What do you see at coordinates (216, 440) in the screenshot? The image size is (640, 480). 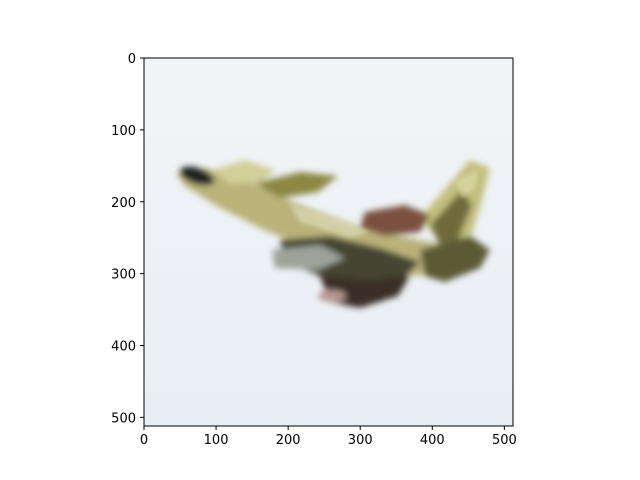 I see `x-tick-label: 100` at bounding box center [216, 440].